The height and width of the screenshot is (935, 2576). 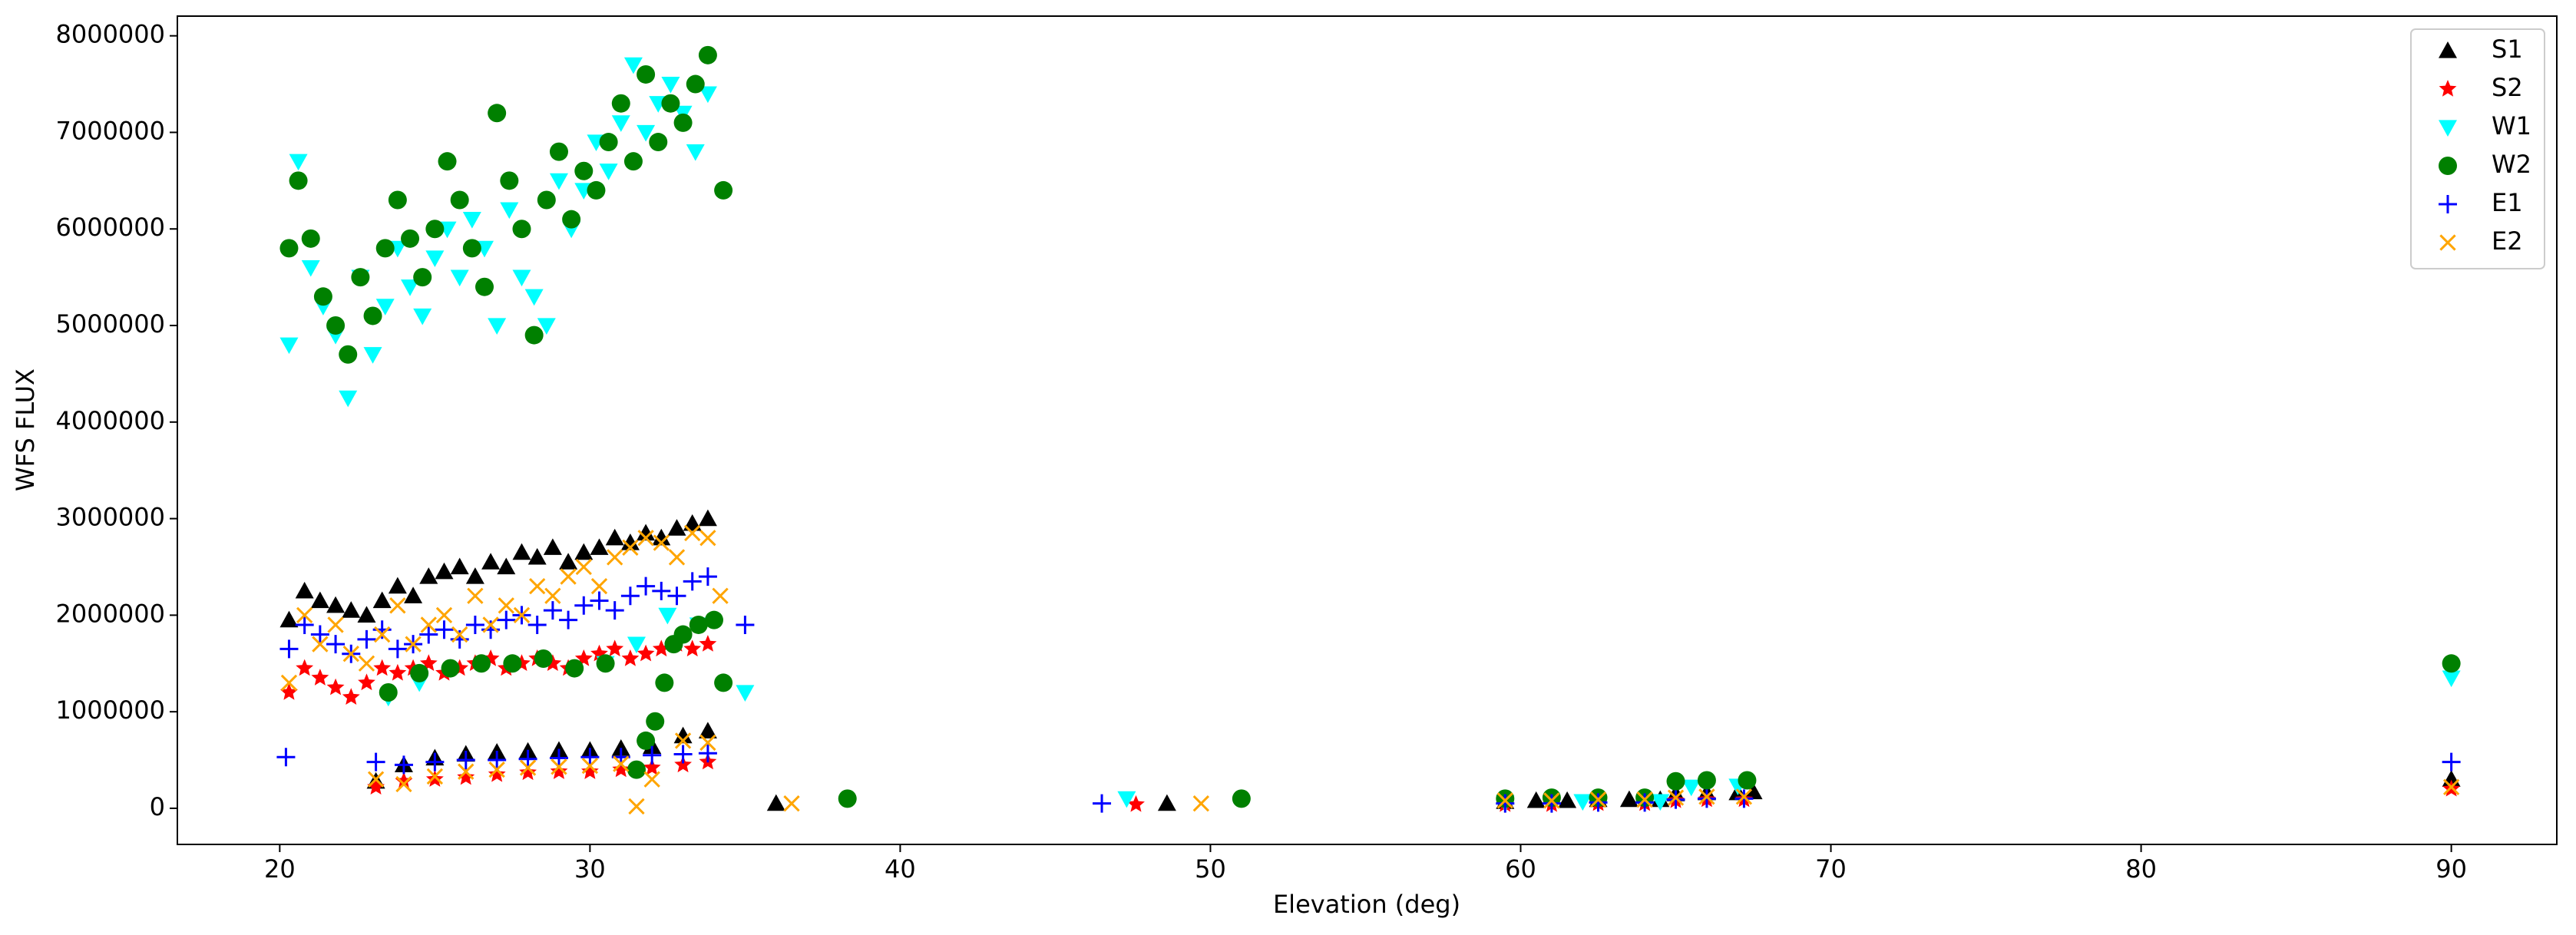 I want to click on x-tick-label: 30, so click(x=590, y=869).